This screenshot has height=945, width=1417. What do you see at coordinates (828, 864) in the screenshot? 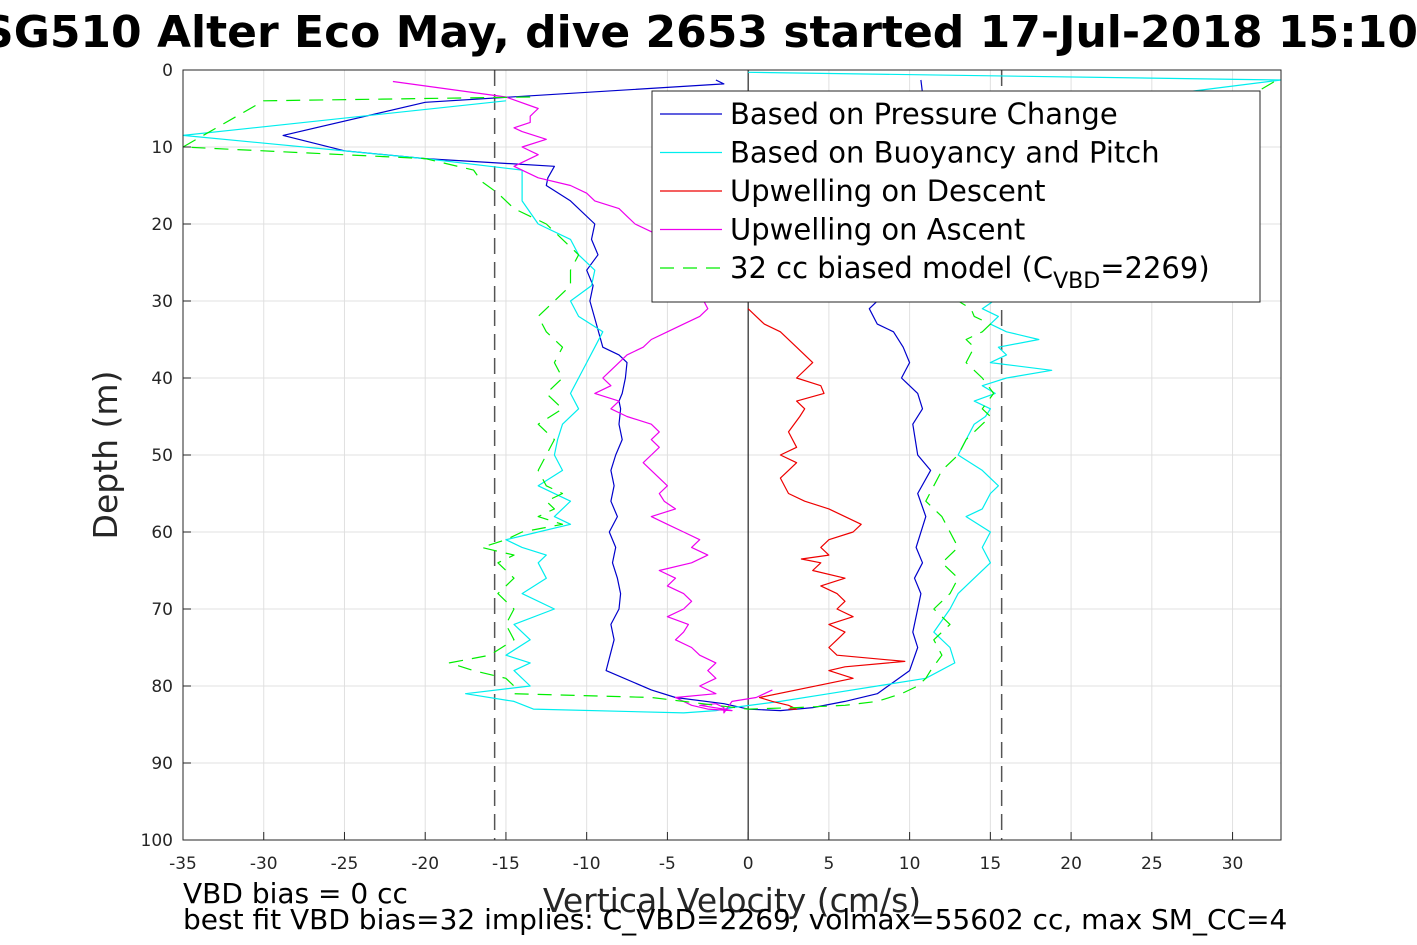
I see `x-tick-label: 5` at bounding box center [828, 864].